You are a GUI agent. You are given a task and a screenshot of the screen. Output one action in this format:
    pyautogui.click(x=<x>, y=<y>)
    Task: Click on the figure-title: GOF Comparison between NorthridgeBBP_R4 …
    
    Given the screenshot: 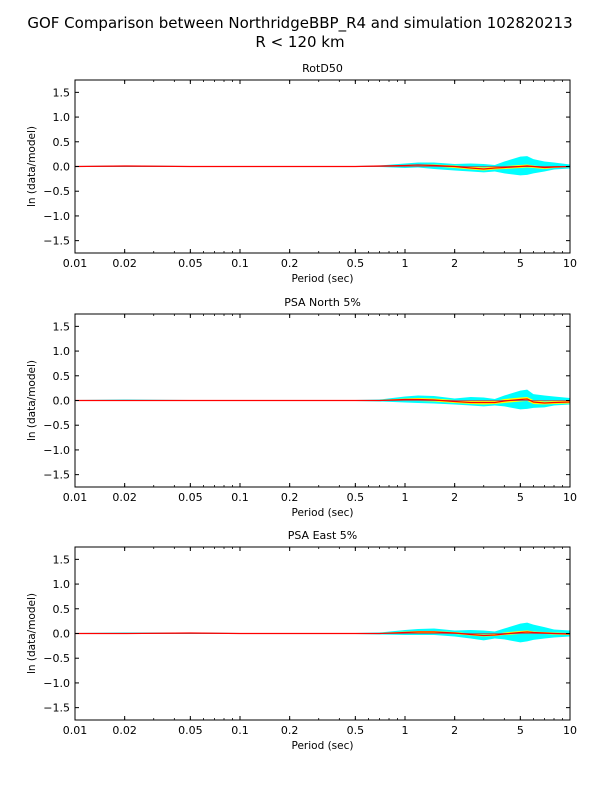 What is the action you would take?
    pyautogui.click(x=300, y=23)
    